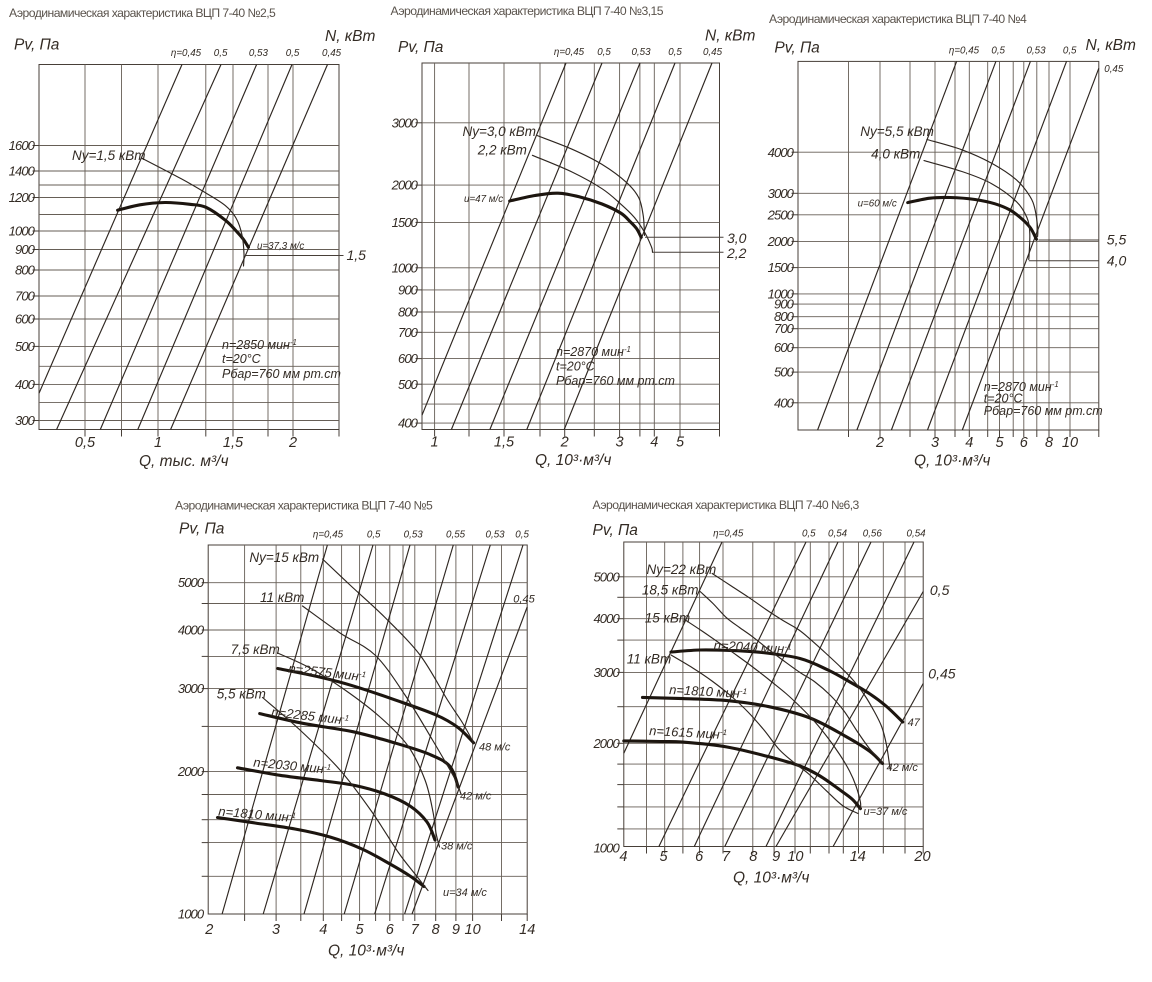  What do you see at coordinates (259, 345) in the screenshot?
I see `svg-text: n=2850 мин-1` at bounding box center [259, 345].